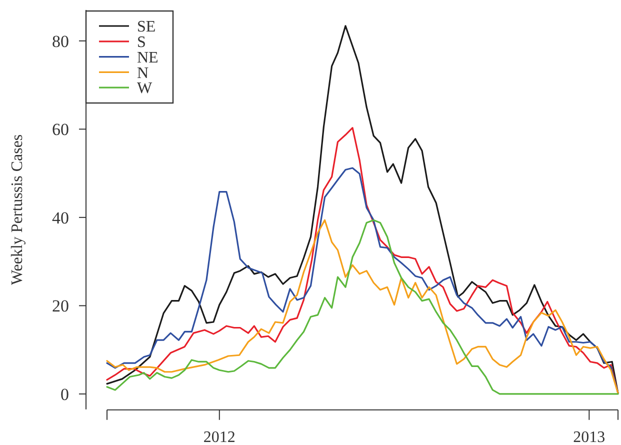 This screenshot has height=445, width=621. What do you see at coordinates (146, 27) in the screenshot?
I see `legend-label: SE` at bounding box center [146, 27].